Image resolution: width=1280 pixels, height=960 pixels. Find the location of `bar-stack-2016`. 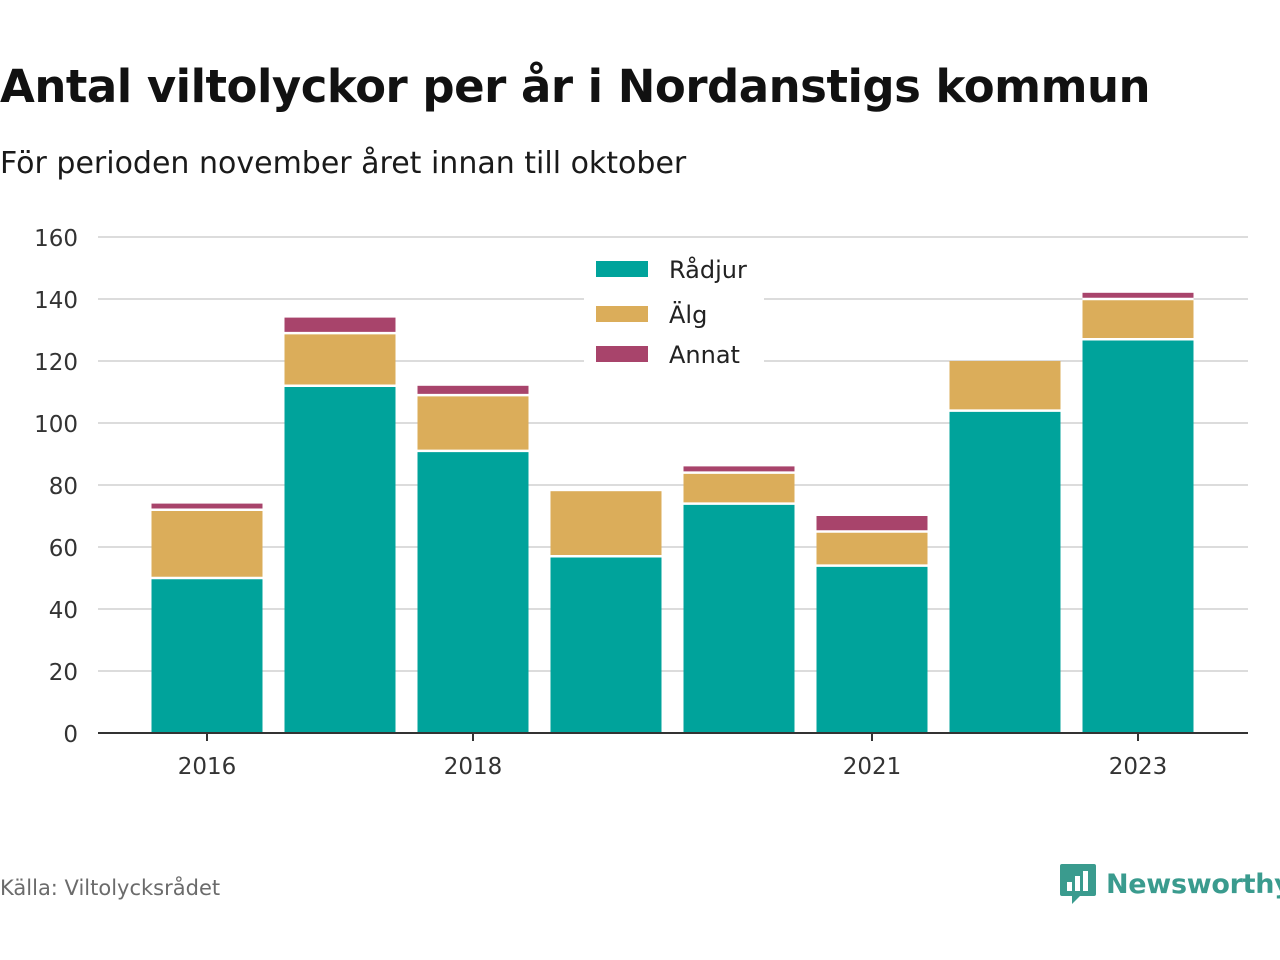

bar-stack-2016 is located at coordinates (207, 618).